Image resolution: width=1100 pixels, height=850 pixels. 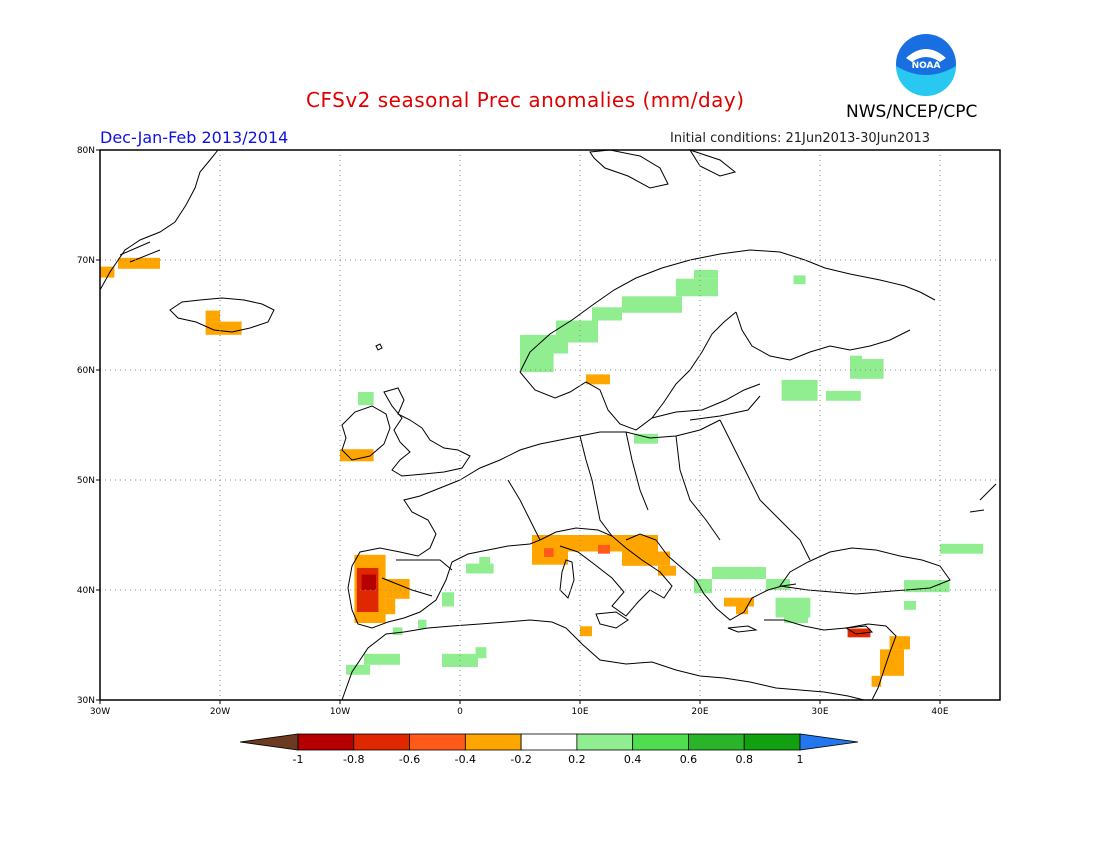 I want to click on colorbar-label: 0.4, so click(x=633, y=759).